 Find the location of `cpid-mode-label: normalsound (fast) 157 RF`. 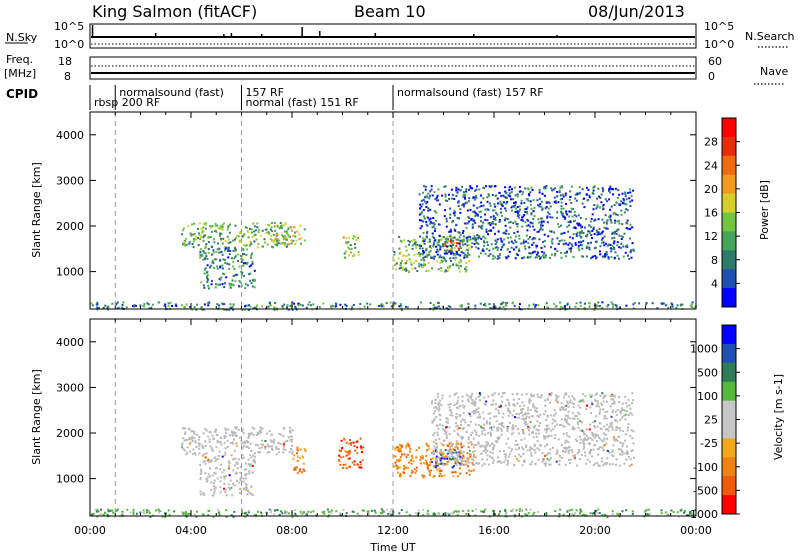

cpid-mode-label: normalsound (fast) 157 RF is located at coordinates (470, 92).